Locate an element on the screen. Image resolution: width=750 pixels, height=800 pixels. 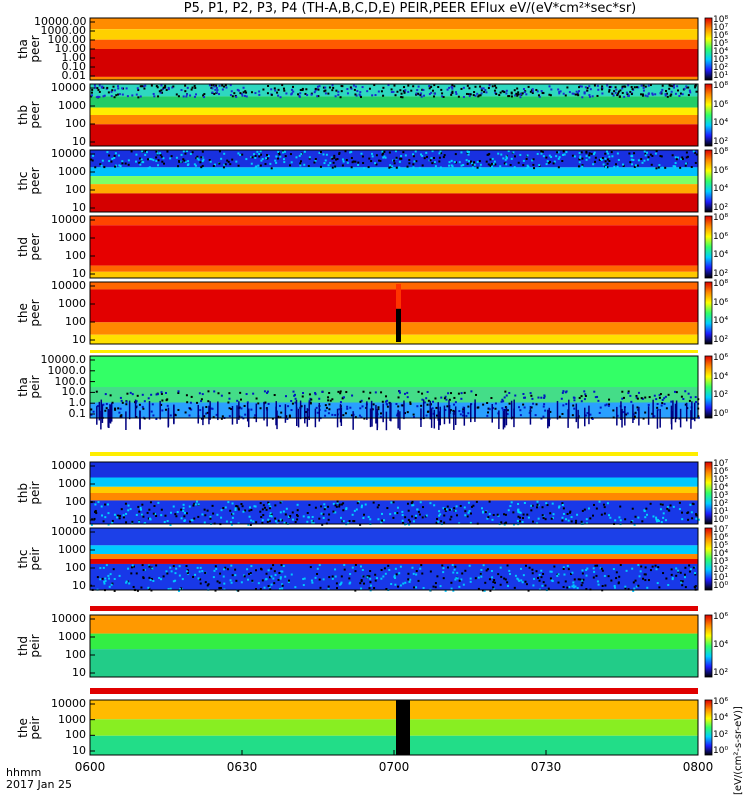
y-tick-label: 100.00 is located at coordinates (67, 39).